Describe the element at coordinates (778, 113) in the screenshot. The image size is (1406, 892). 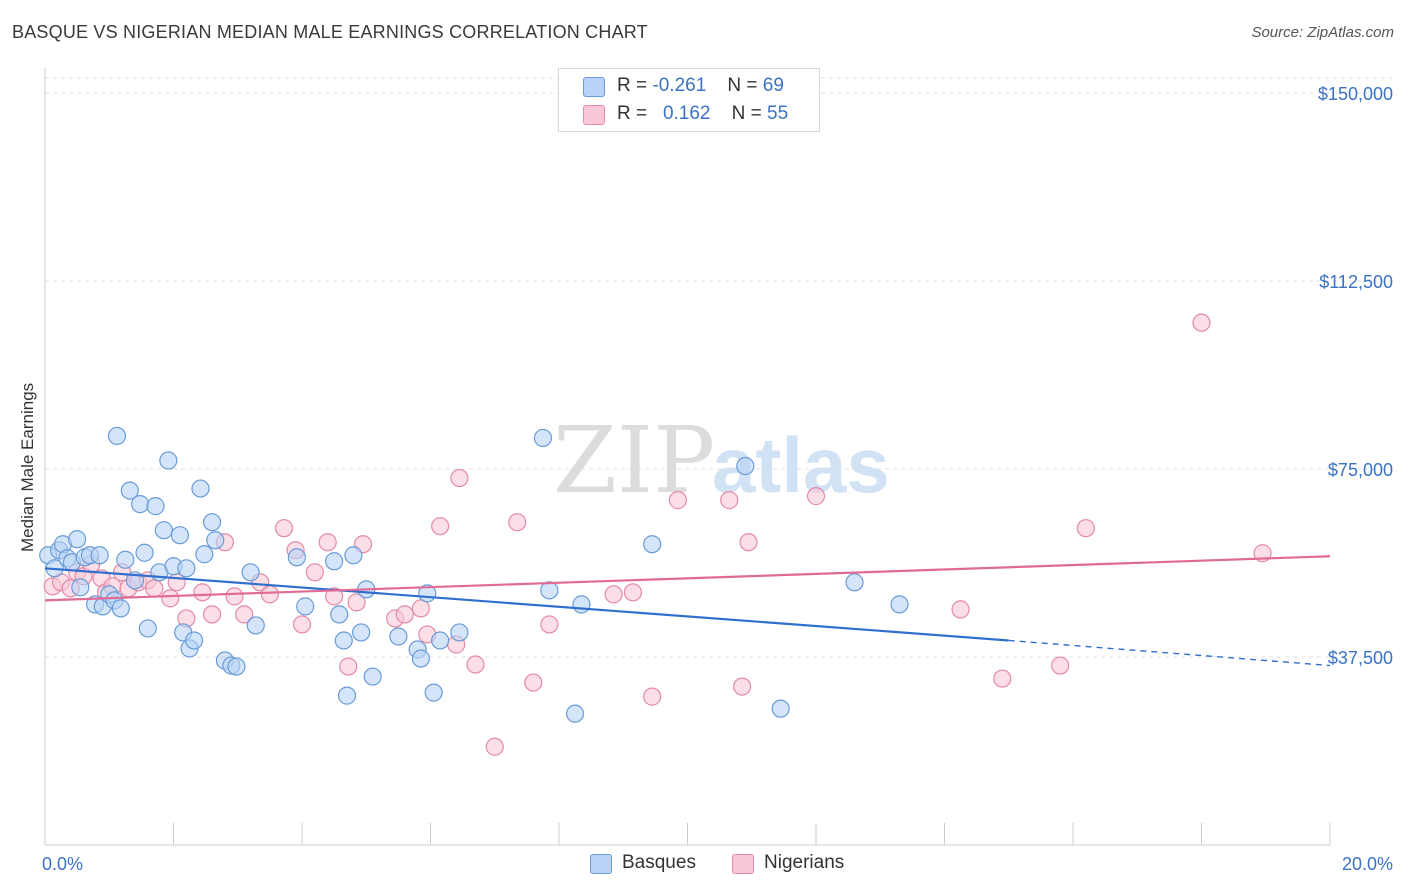
I see `legend-n-value: 55` at that location.